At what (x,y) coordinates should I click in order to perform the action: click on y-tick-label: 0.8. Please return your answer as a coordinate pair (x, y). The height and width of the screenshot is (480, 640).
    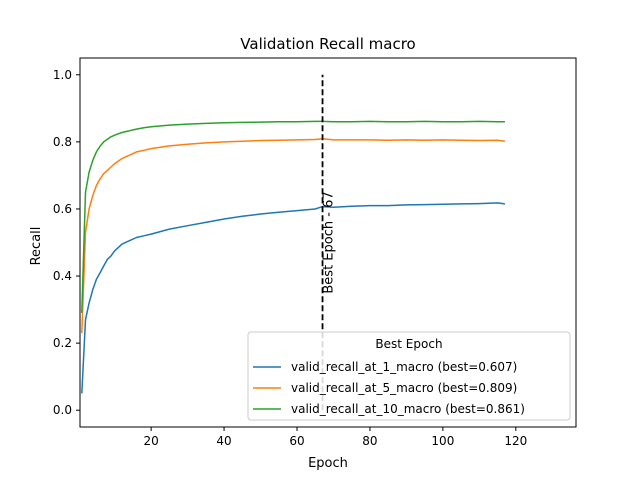
    Looking at the image, I should click on (62, 142).